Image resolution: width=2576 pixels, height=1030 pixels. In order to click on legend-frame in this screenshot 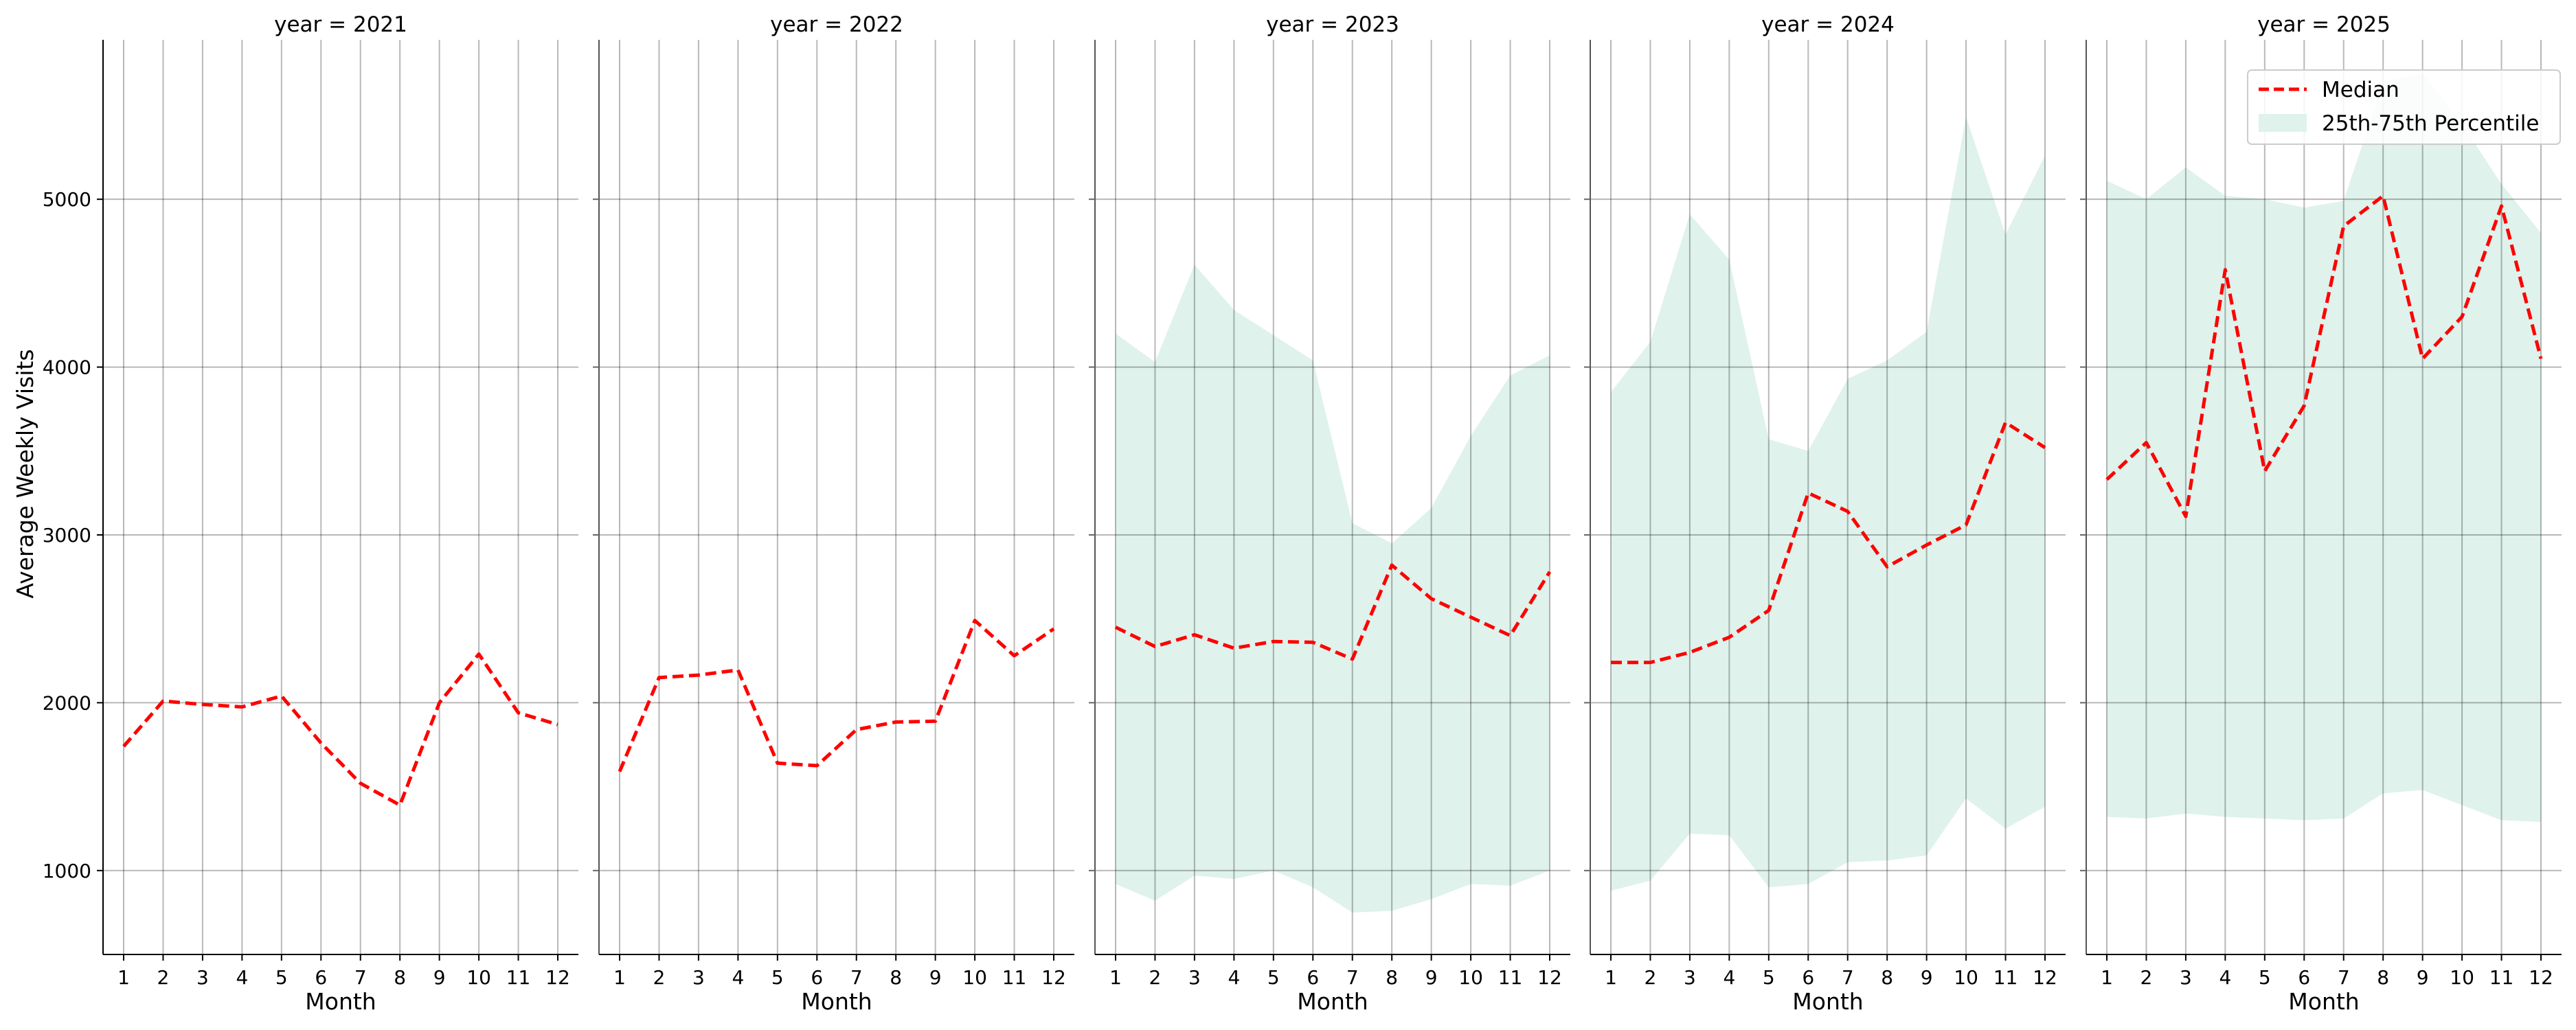, I will do `click(2404, 107)`.